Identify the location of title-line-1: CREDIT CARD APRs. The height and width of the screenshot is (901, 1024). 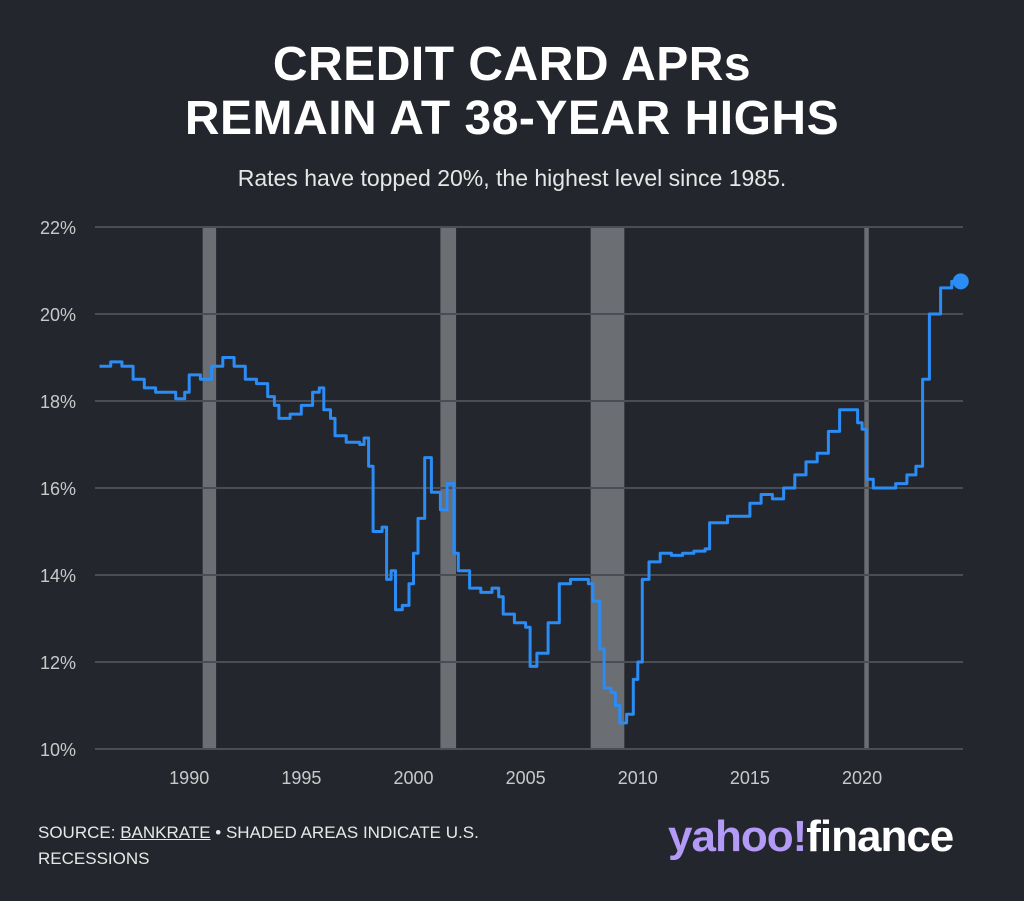
(512, 64).